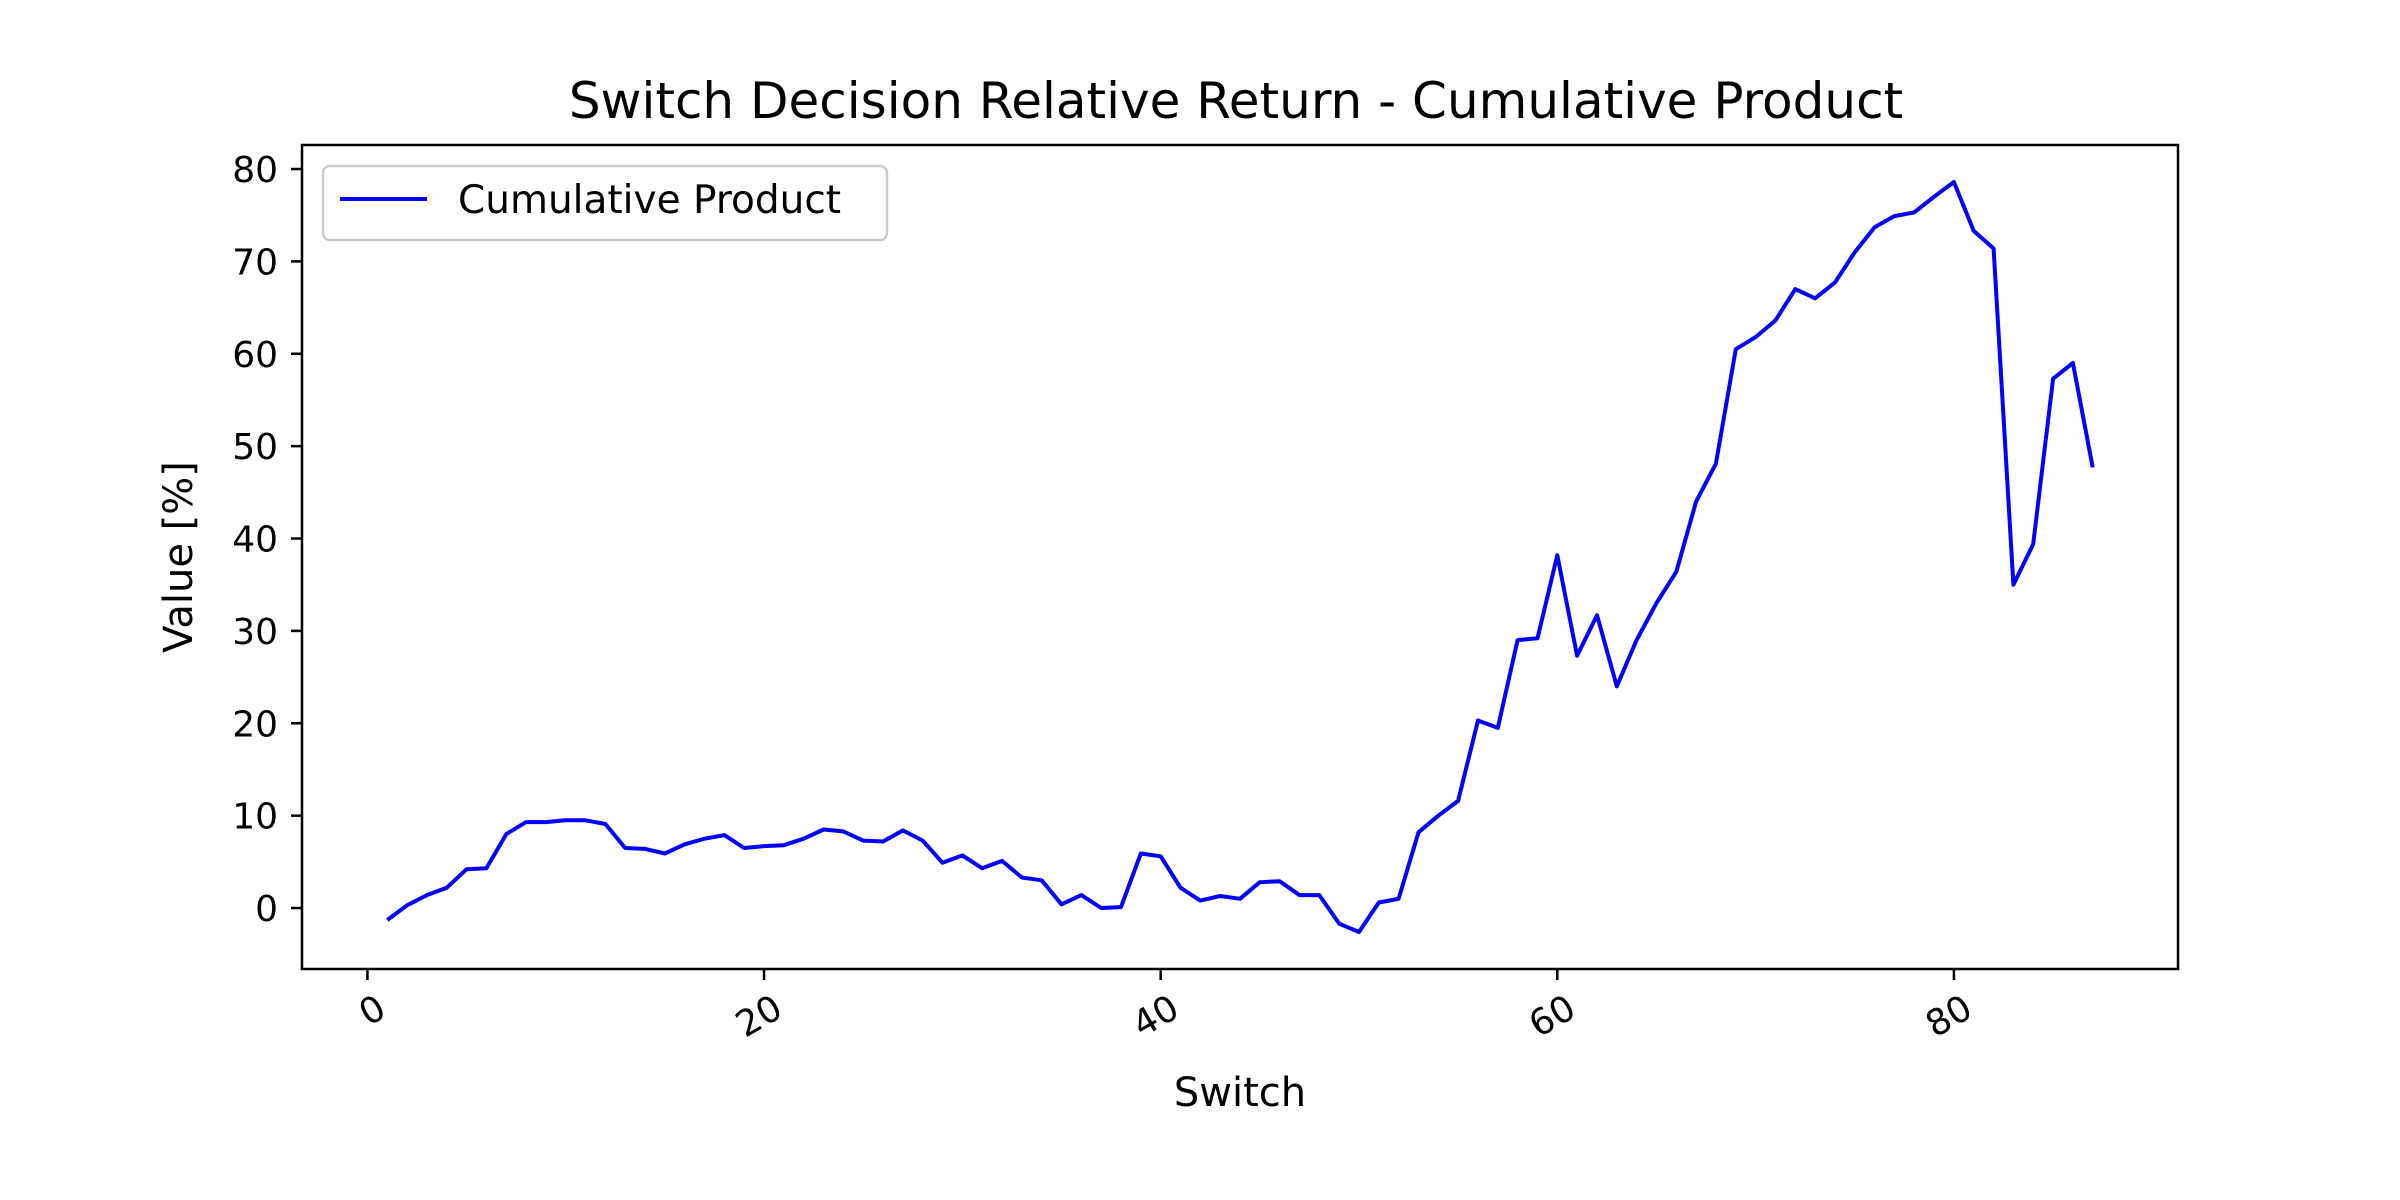  Describe the element at coordinates (179, 557) in the screenshot. I see `y-axis-label: Value [%]` at that location.